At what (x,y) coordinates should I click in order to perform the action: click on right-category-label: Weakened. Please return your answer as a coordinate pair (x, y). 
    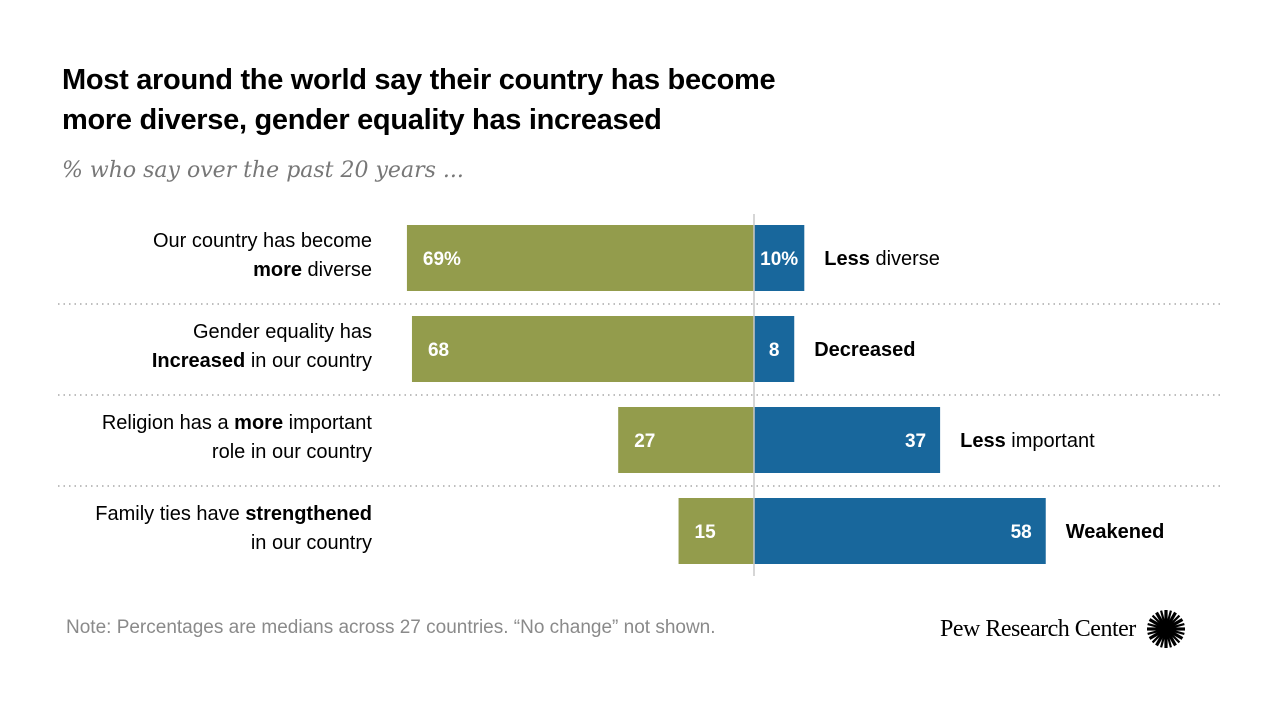
    Looking at the image, I should click on (1115, 532).